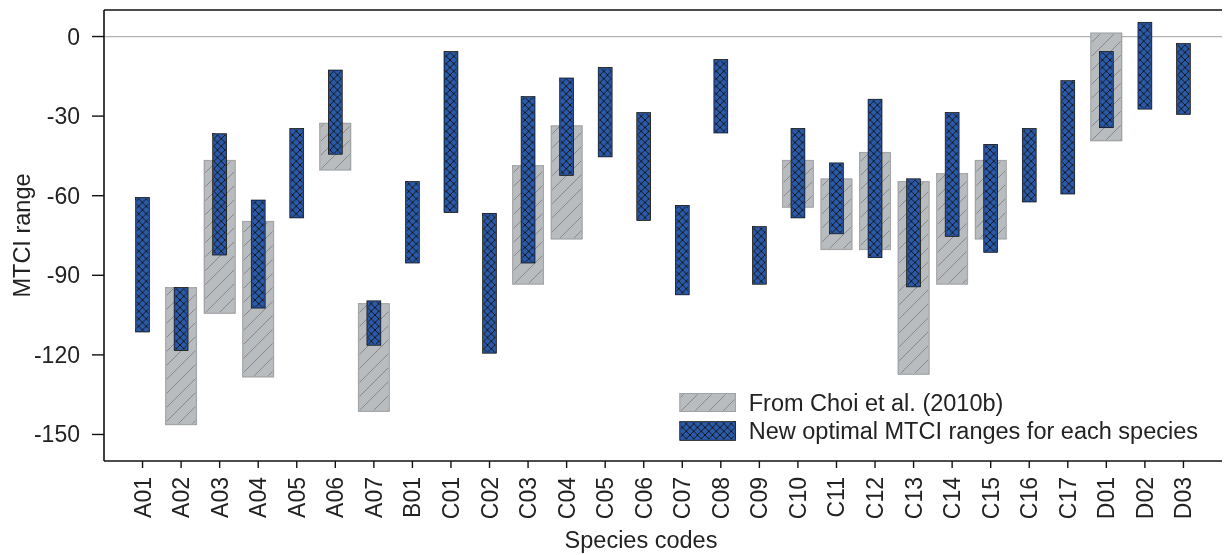 This screenshot has height=555, width=1225. I want to click on legend-label: From Choi et al. (2010b), so click(876, 402).